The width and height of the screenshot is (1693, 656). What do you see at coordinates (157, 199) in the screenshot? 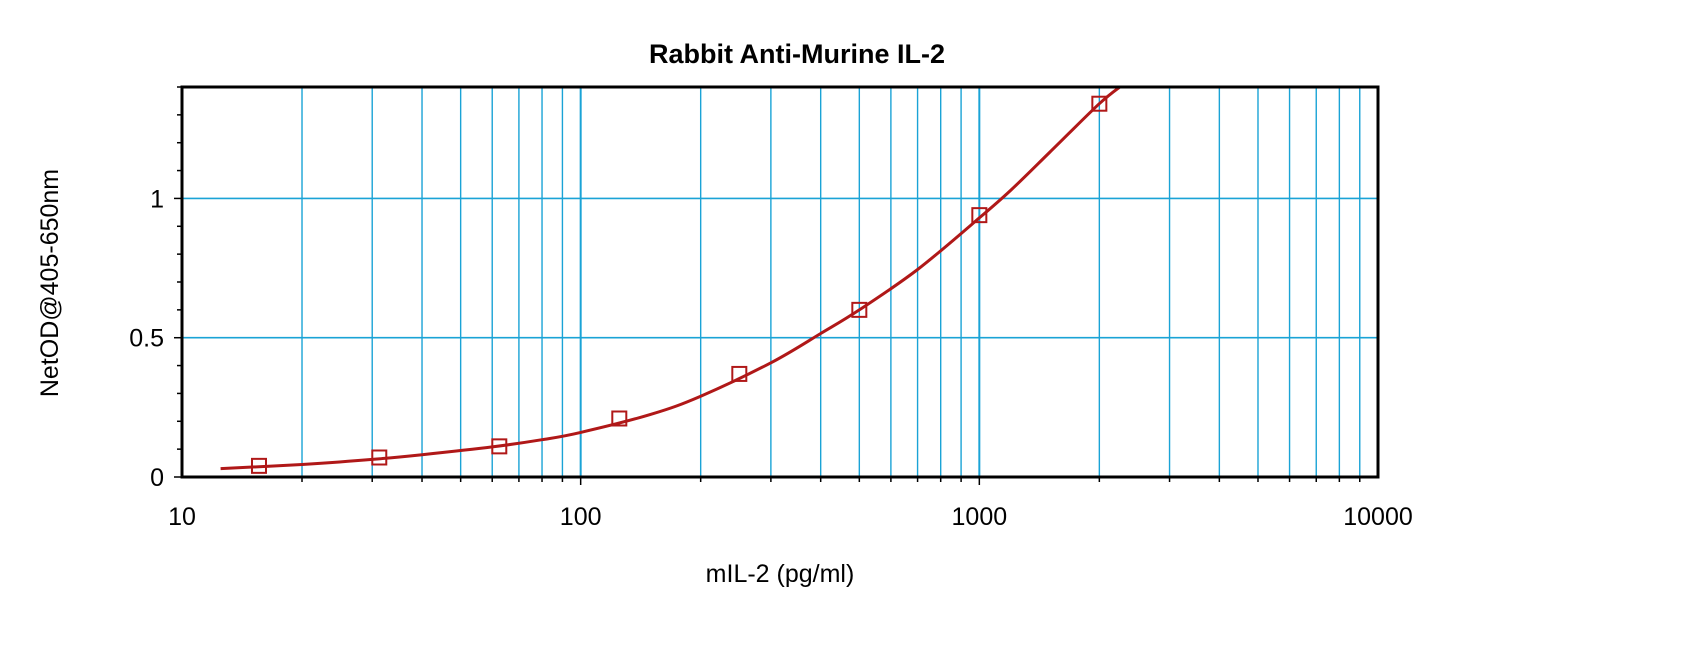
I see `y-tick-label: 1` at bounding box center [157, 199].